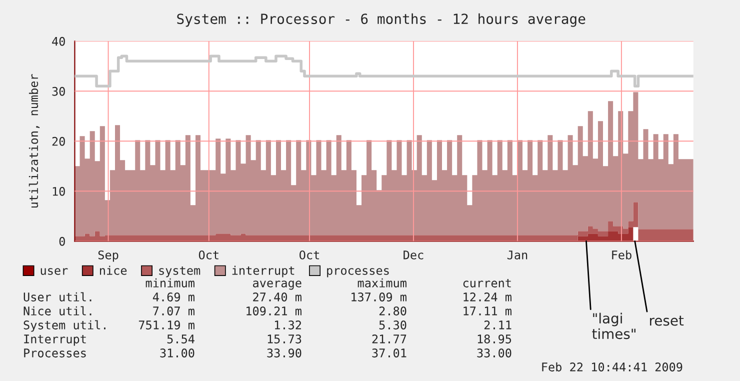 This screenshot has height=381, width=740. Describe the element at coordinates (284, 353) in the screenshot. I see `text: 33.90` at that location.